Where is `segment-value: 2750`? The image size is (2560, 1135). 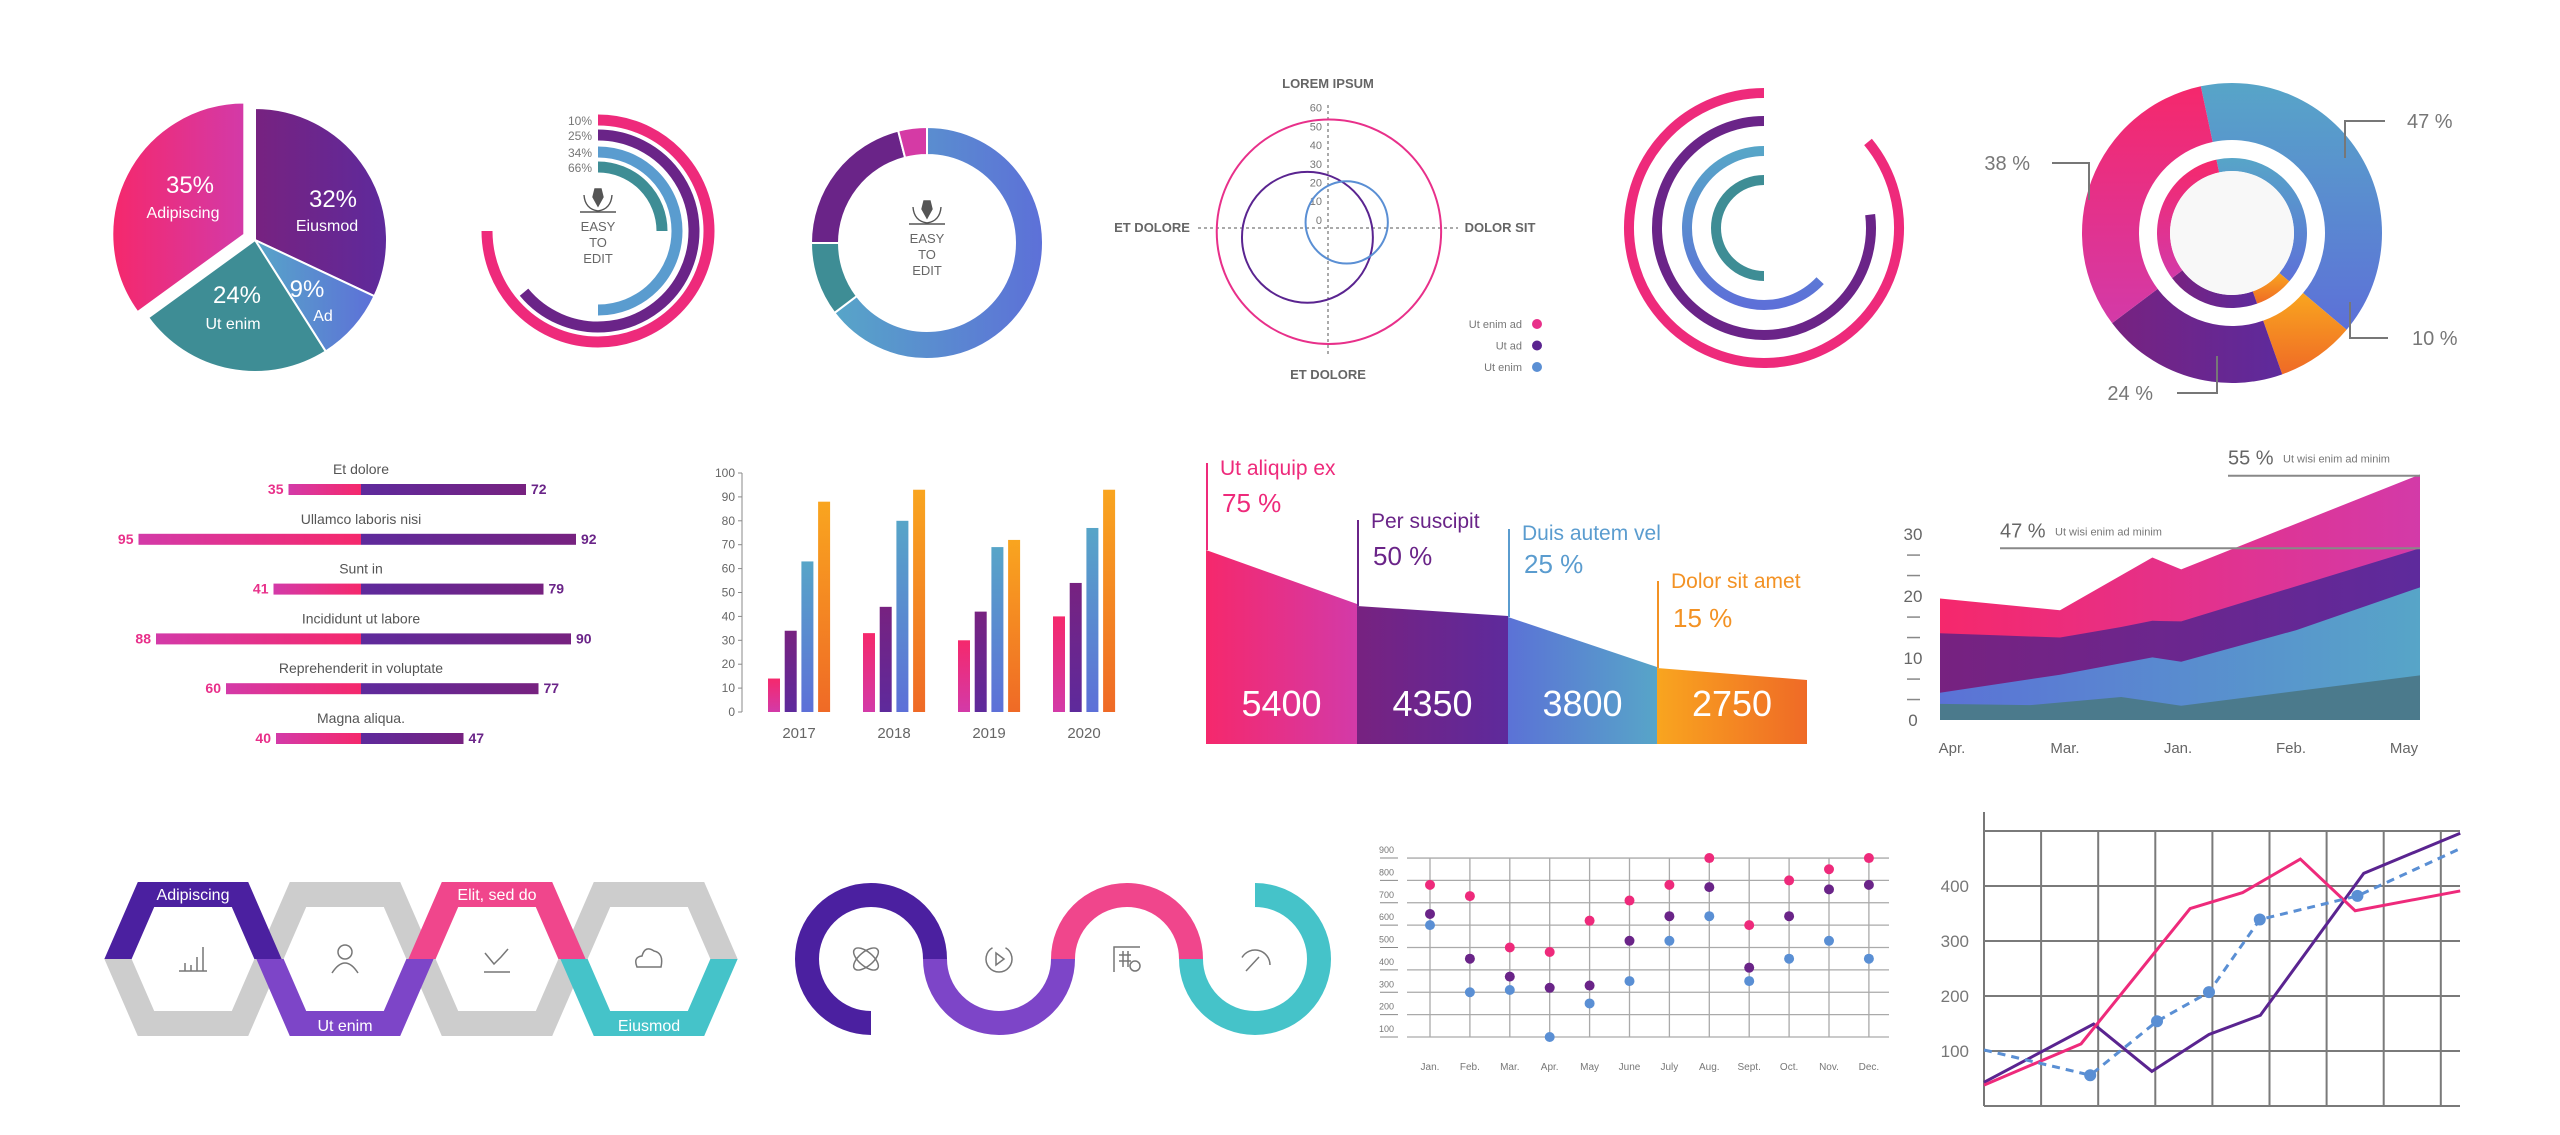 segment-value: 2750 is located at coordinates (1732, 703).